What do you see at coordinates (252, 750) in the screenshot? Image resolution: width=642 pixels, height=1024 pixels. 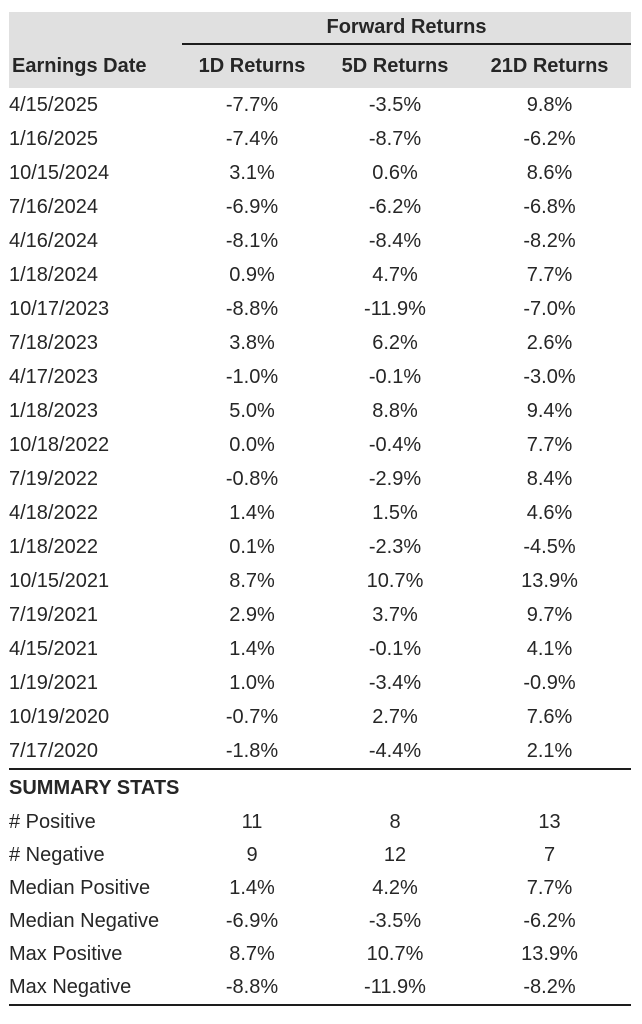 I see `return-1d-cell: -1.8%` at bounding box center [252, 750].